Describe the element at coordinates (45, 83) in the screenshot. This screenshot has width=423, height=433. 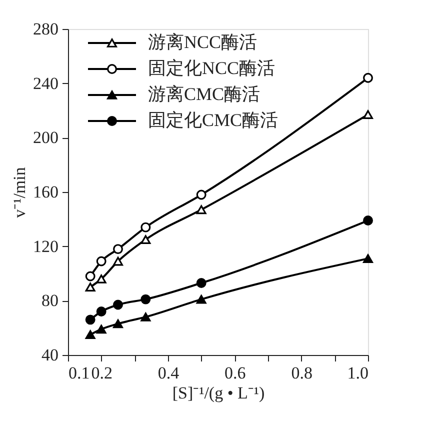
I see `y-tick-label: 240` at that location.